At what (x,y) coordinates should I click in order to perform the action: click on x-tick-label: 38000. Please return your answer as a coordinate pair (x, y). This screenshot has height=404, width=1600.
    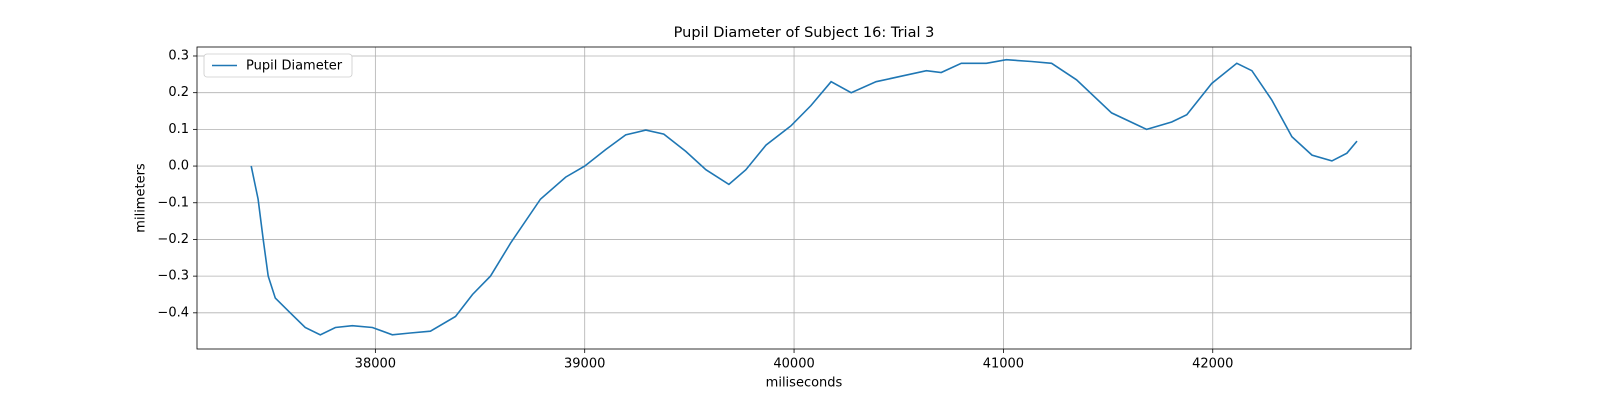
    Looking at the image, I should click on (375, 364).